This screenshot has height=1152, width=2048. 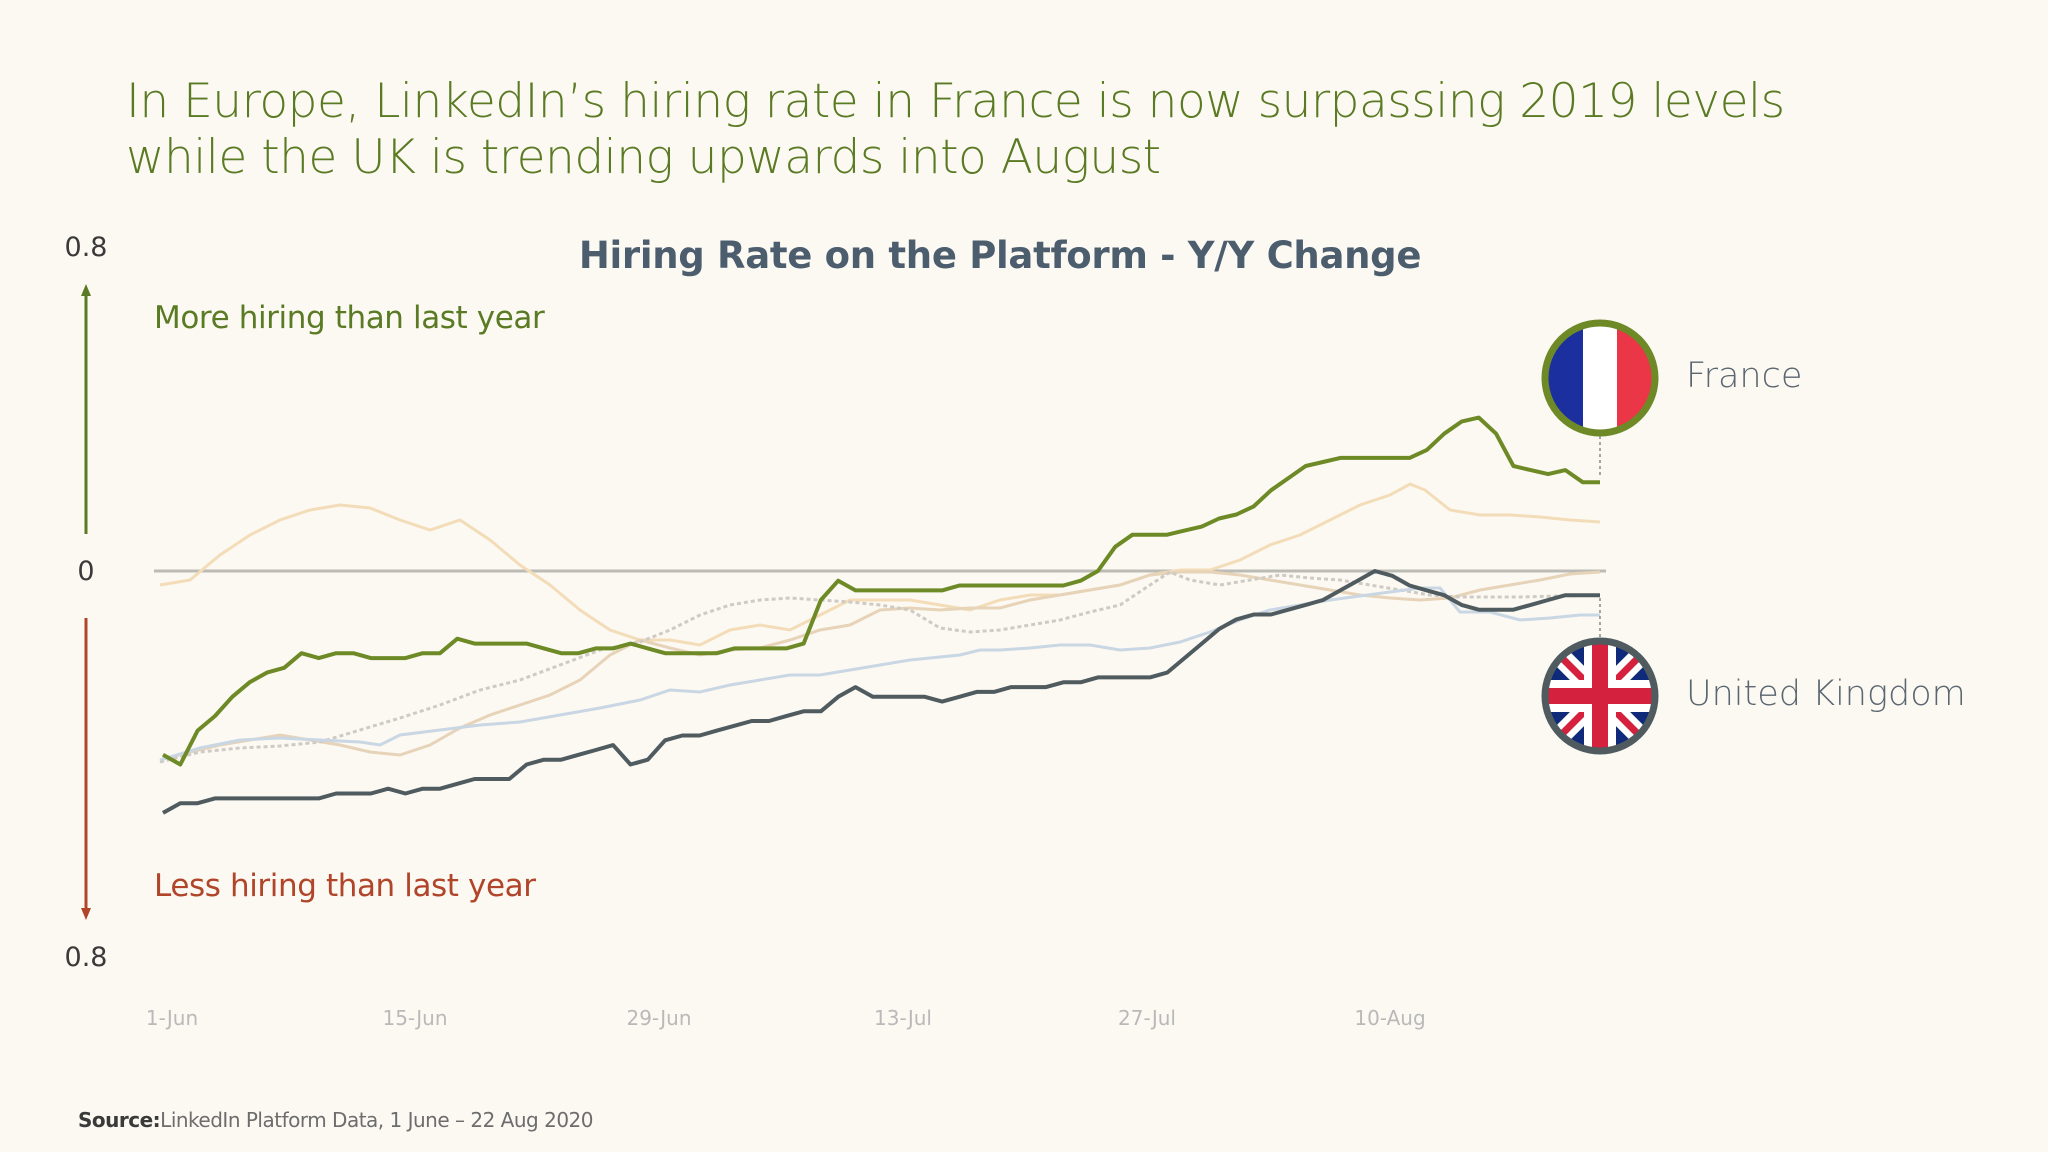 I want to click on x-tick-label: 29-Jun, so click(x=659, y=1018).